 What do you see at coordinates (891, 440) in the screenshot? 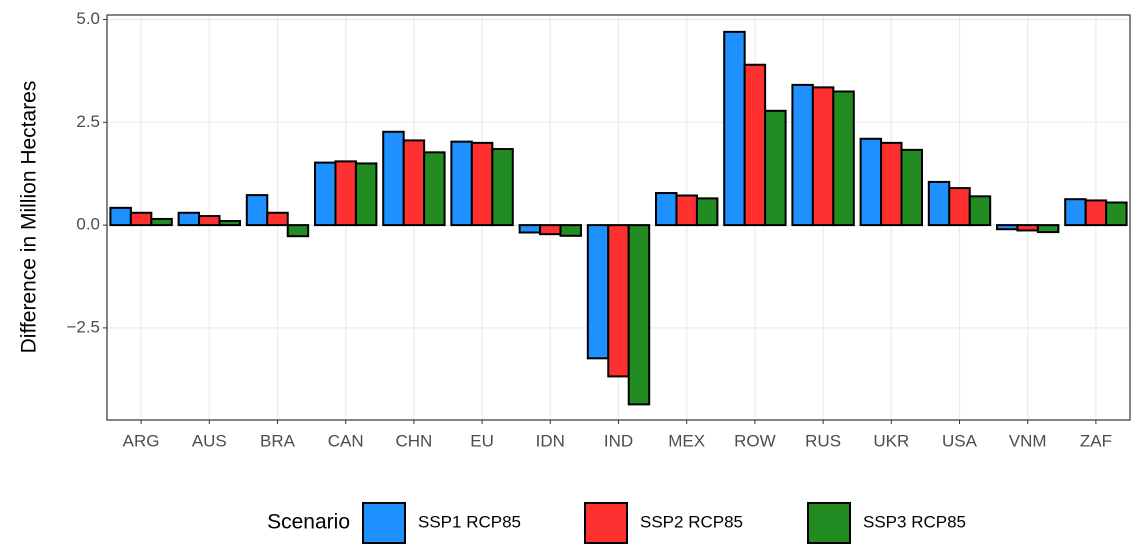
I see `x-tick-label: UKR` at bounding box center [891, 440].